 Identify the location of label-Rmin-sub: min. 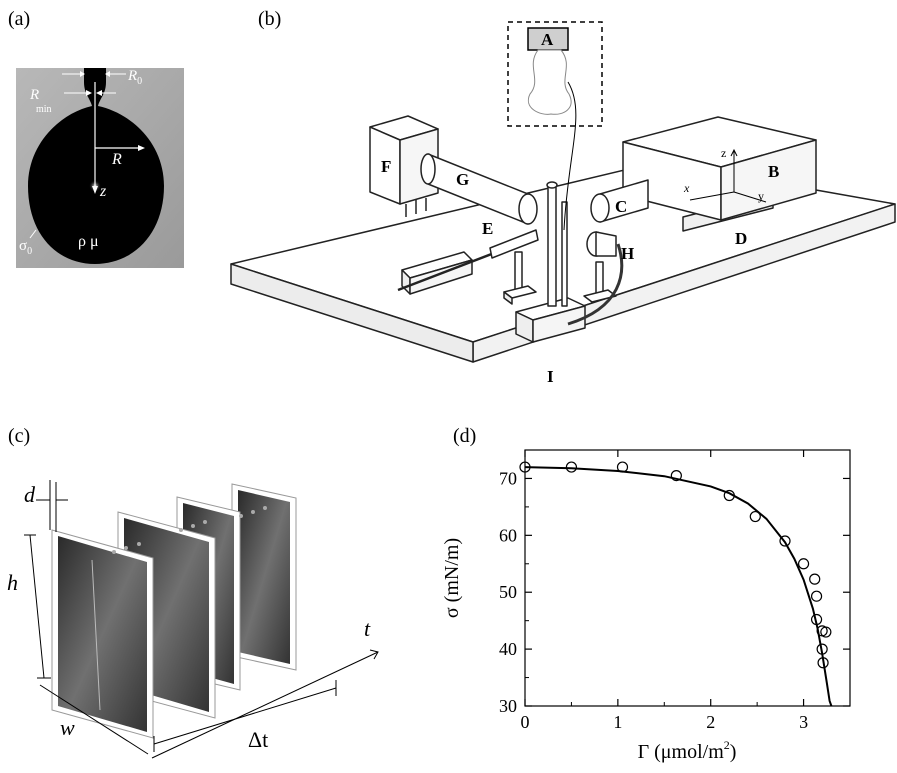
(44, 109).